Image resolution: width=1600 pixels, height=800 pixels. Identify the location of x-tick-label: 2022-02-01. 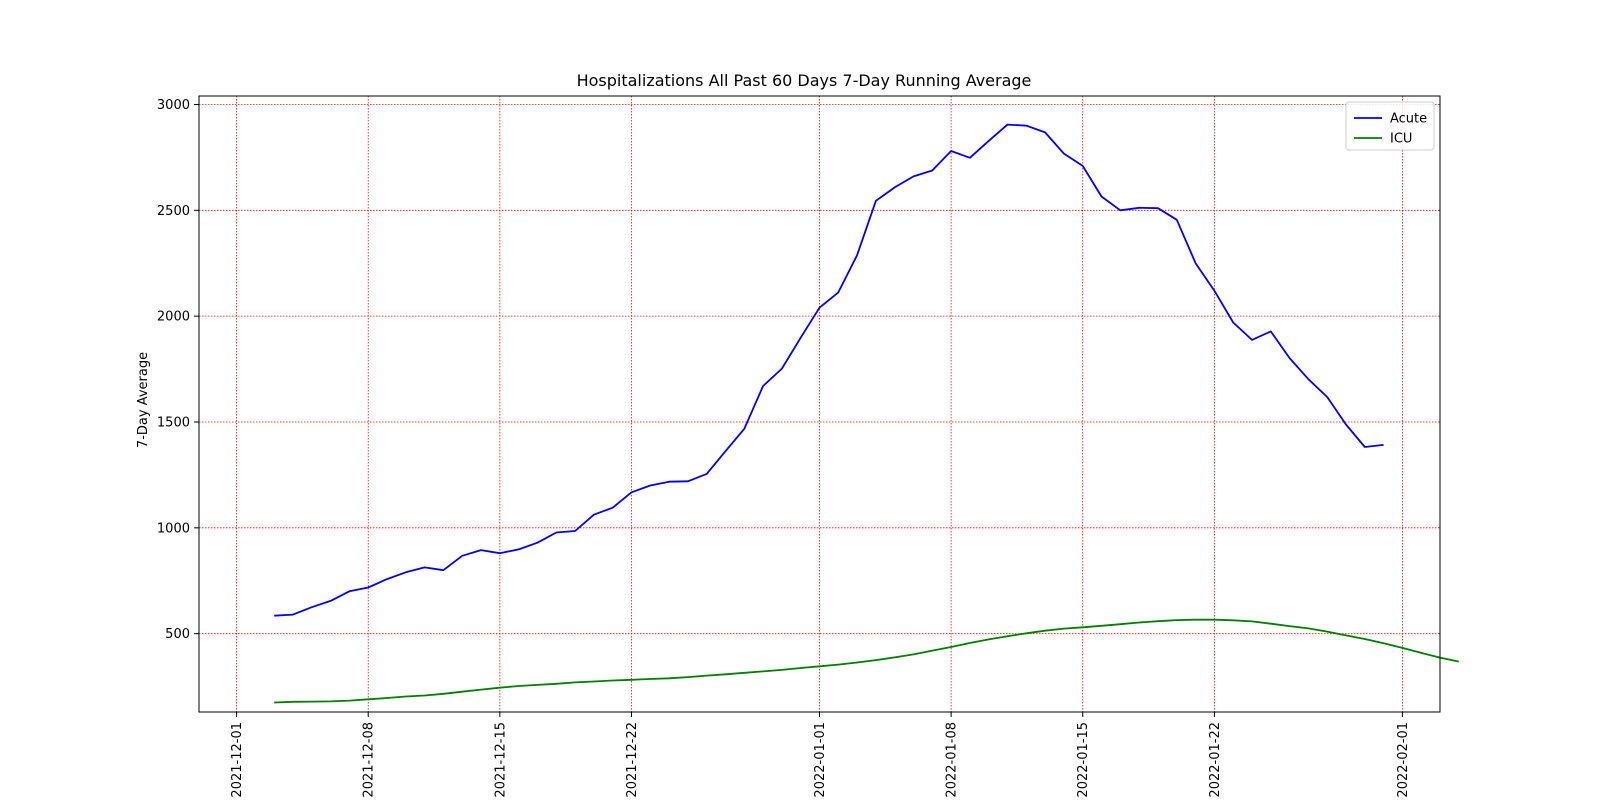
(1403, 760).